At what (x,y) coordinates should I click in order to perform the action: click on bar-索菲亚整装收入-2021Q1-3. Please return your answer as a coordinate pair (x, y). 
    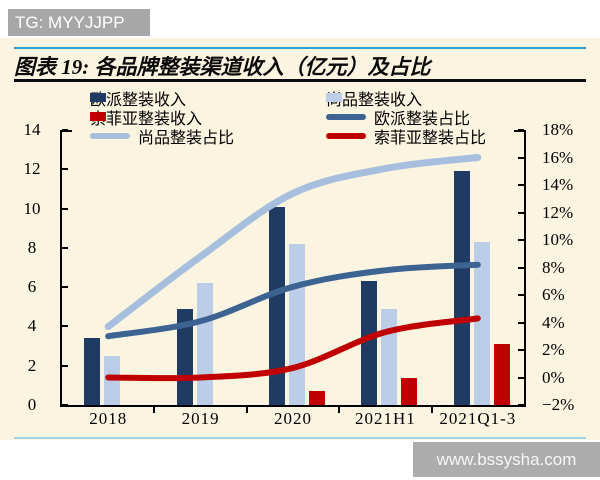
    Looking at the image, I should click on (501, 374).